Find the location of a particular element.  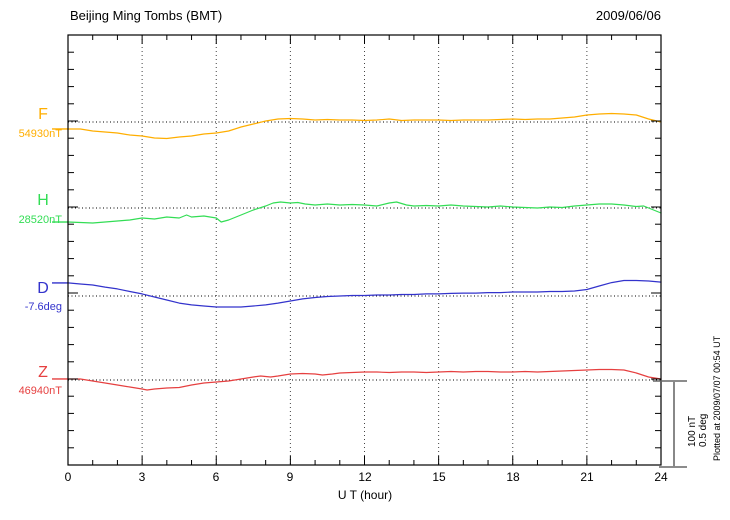

trace-Z is located at coordinates (364, 379).